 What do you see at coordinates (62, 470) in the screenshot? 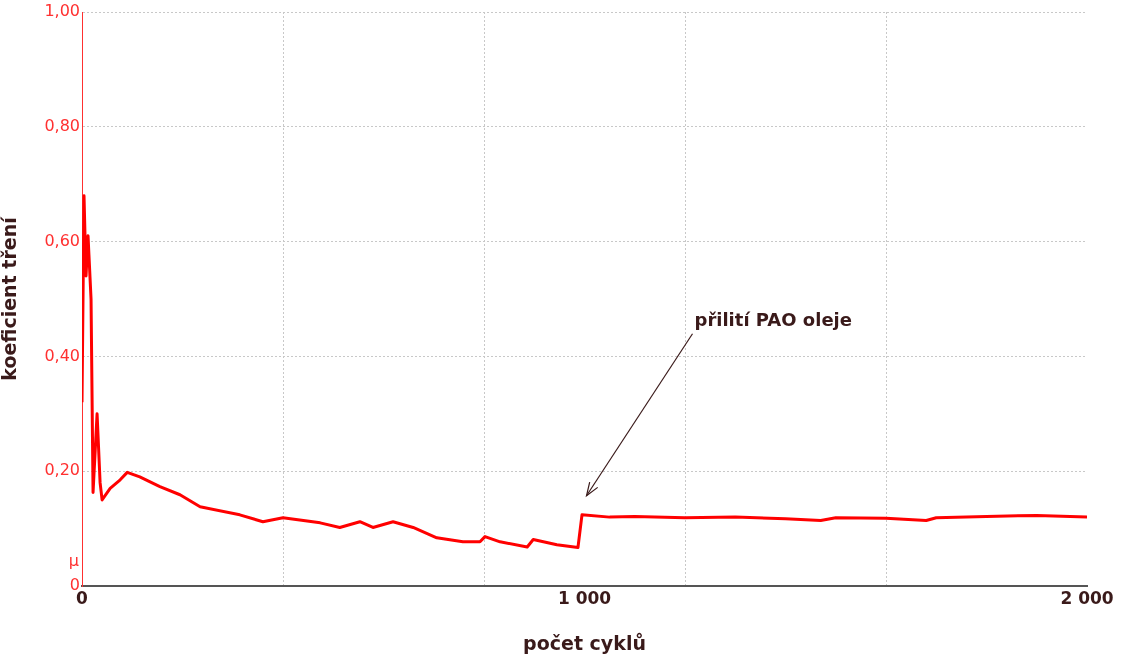
I see `y-tick-label: 0,20` at bounding box center [62, 470].